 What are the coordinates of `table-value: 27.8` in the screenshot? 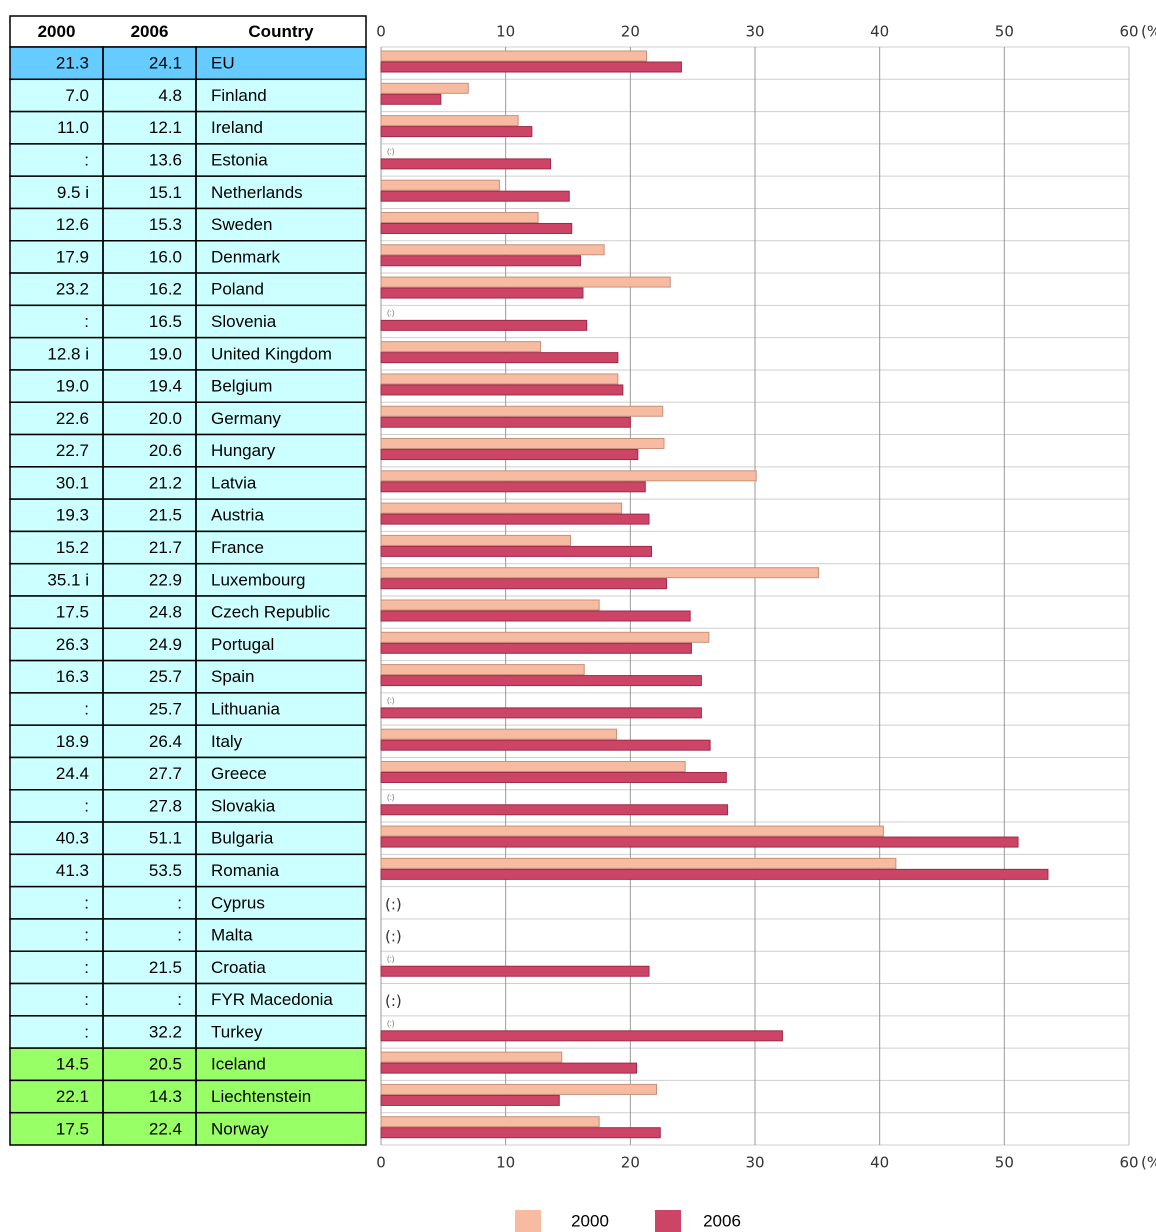 It's located at (165, 805).